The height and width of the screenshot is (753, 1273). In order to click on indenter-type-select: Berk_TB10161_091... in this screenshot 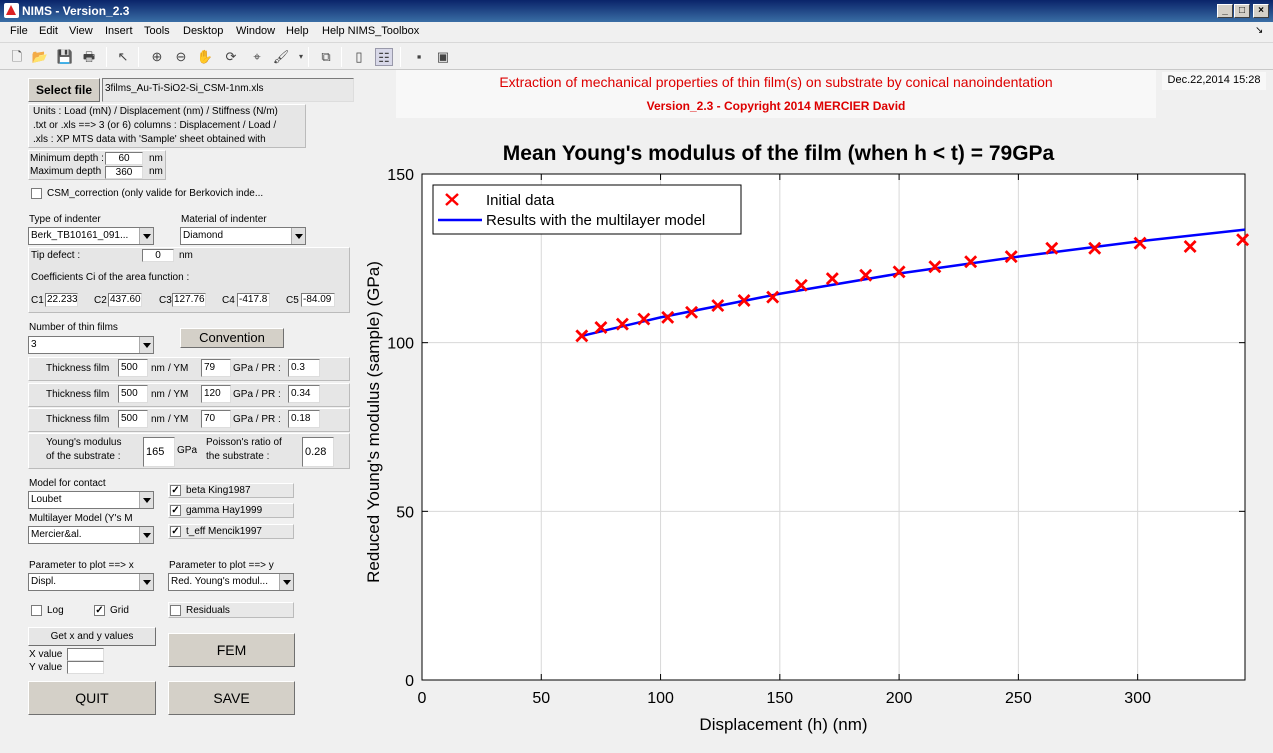, I will do `click(91, 236)`.